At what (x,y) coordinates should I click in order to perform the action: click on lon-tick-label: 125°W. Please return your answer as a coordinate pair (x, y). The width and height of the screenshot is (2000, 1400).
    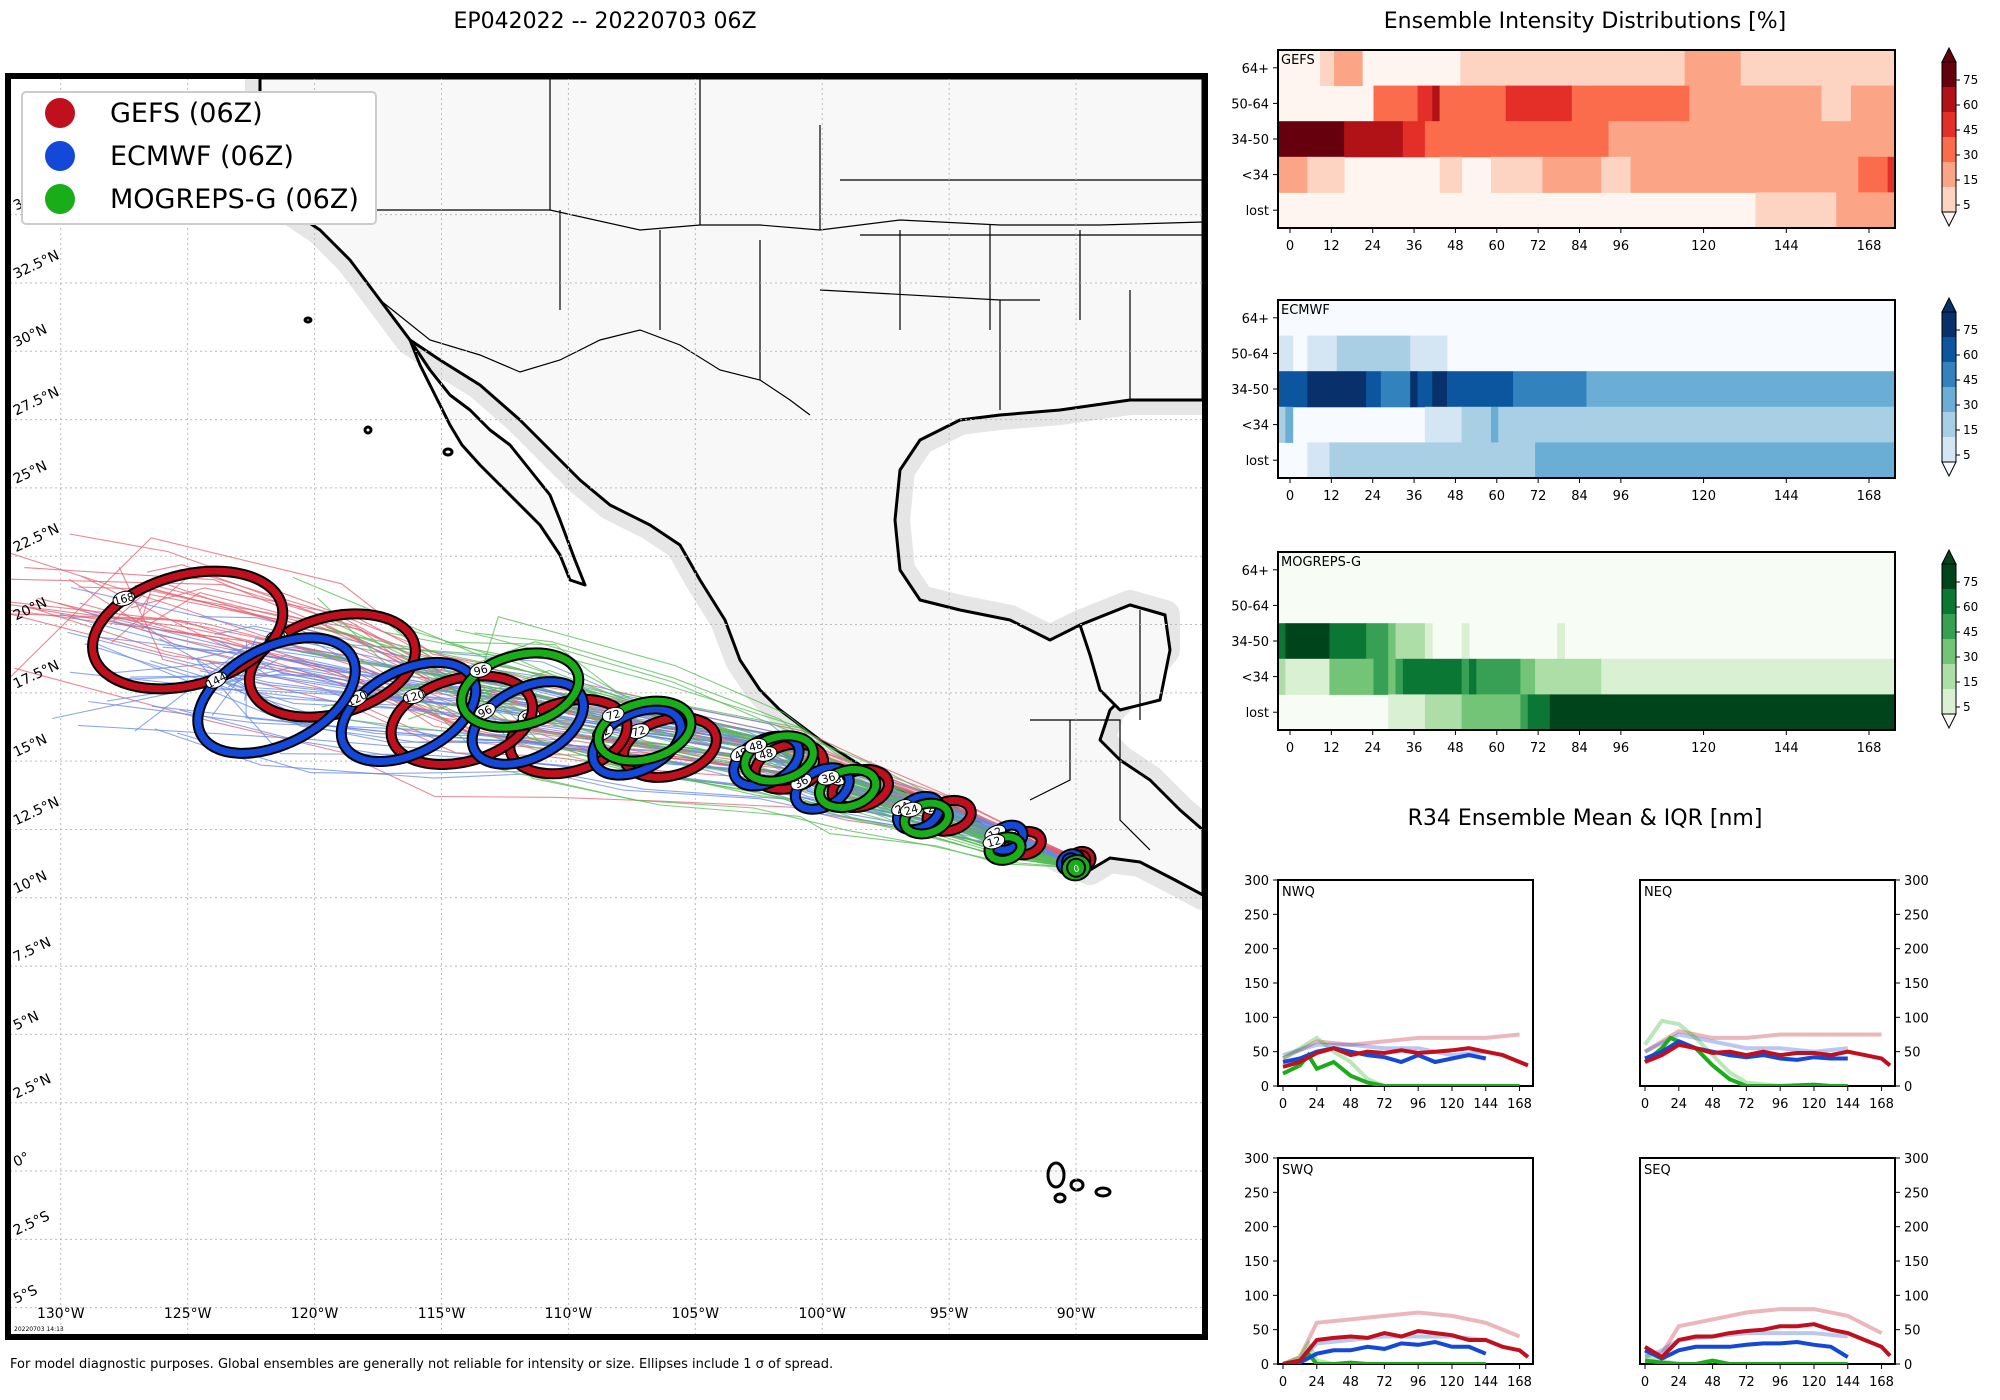
    Looking at the image, I should click on (188, 1314).